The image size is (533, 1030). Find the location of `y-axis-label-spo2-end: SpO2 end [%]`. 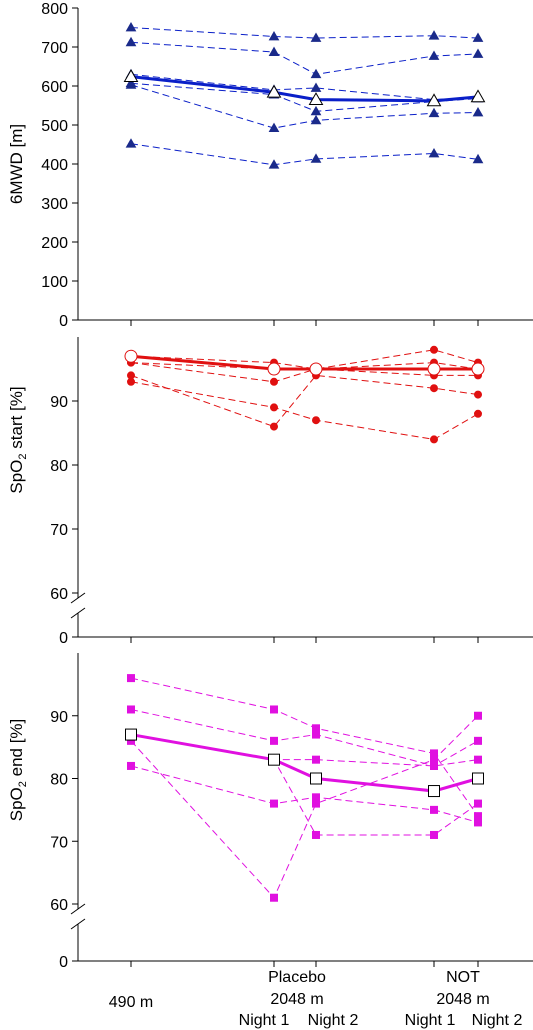

y-axis-label-spo2-end: SpO2 end [%] is located at coordinates (18, 770).